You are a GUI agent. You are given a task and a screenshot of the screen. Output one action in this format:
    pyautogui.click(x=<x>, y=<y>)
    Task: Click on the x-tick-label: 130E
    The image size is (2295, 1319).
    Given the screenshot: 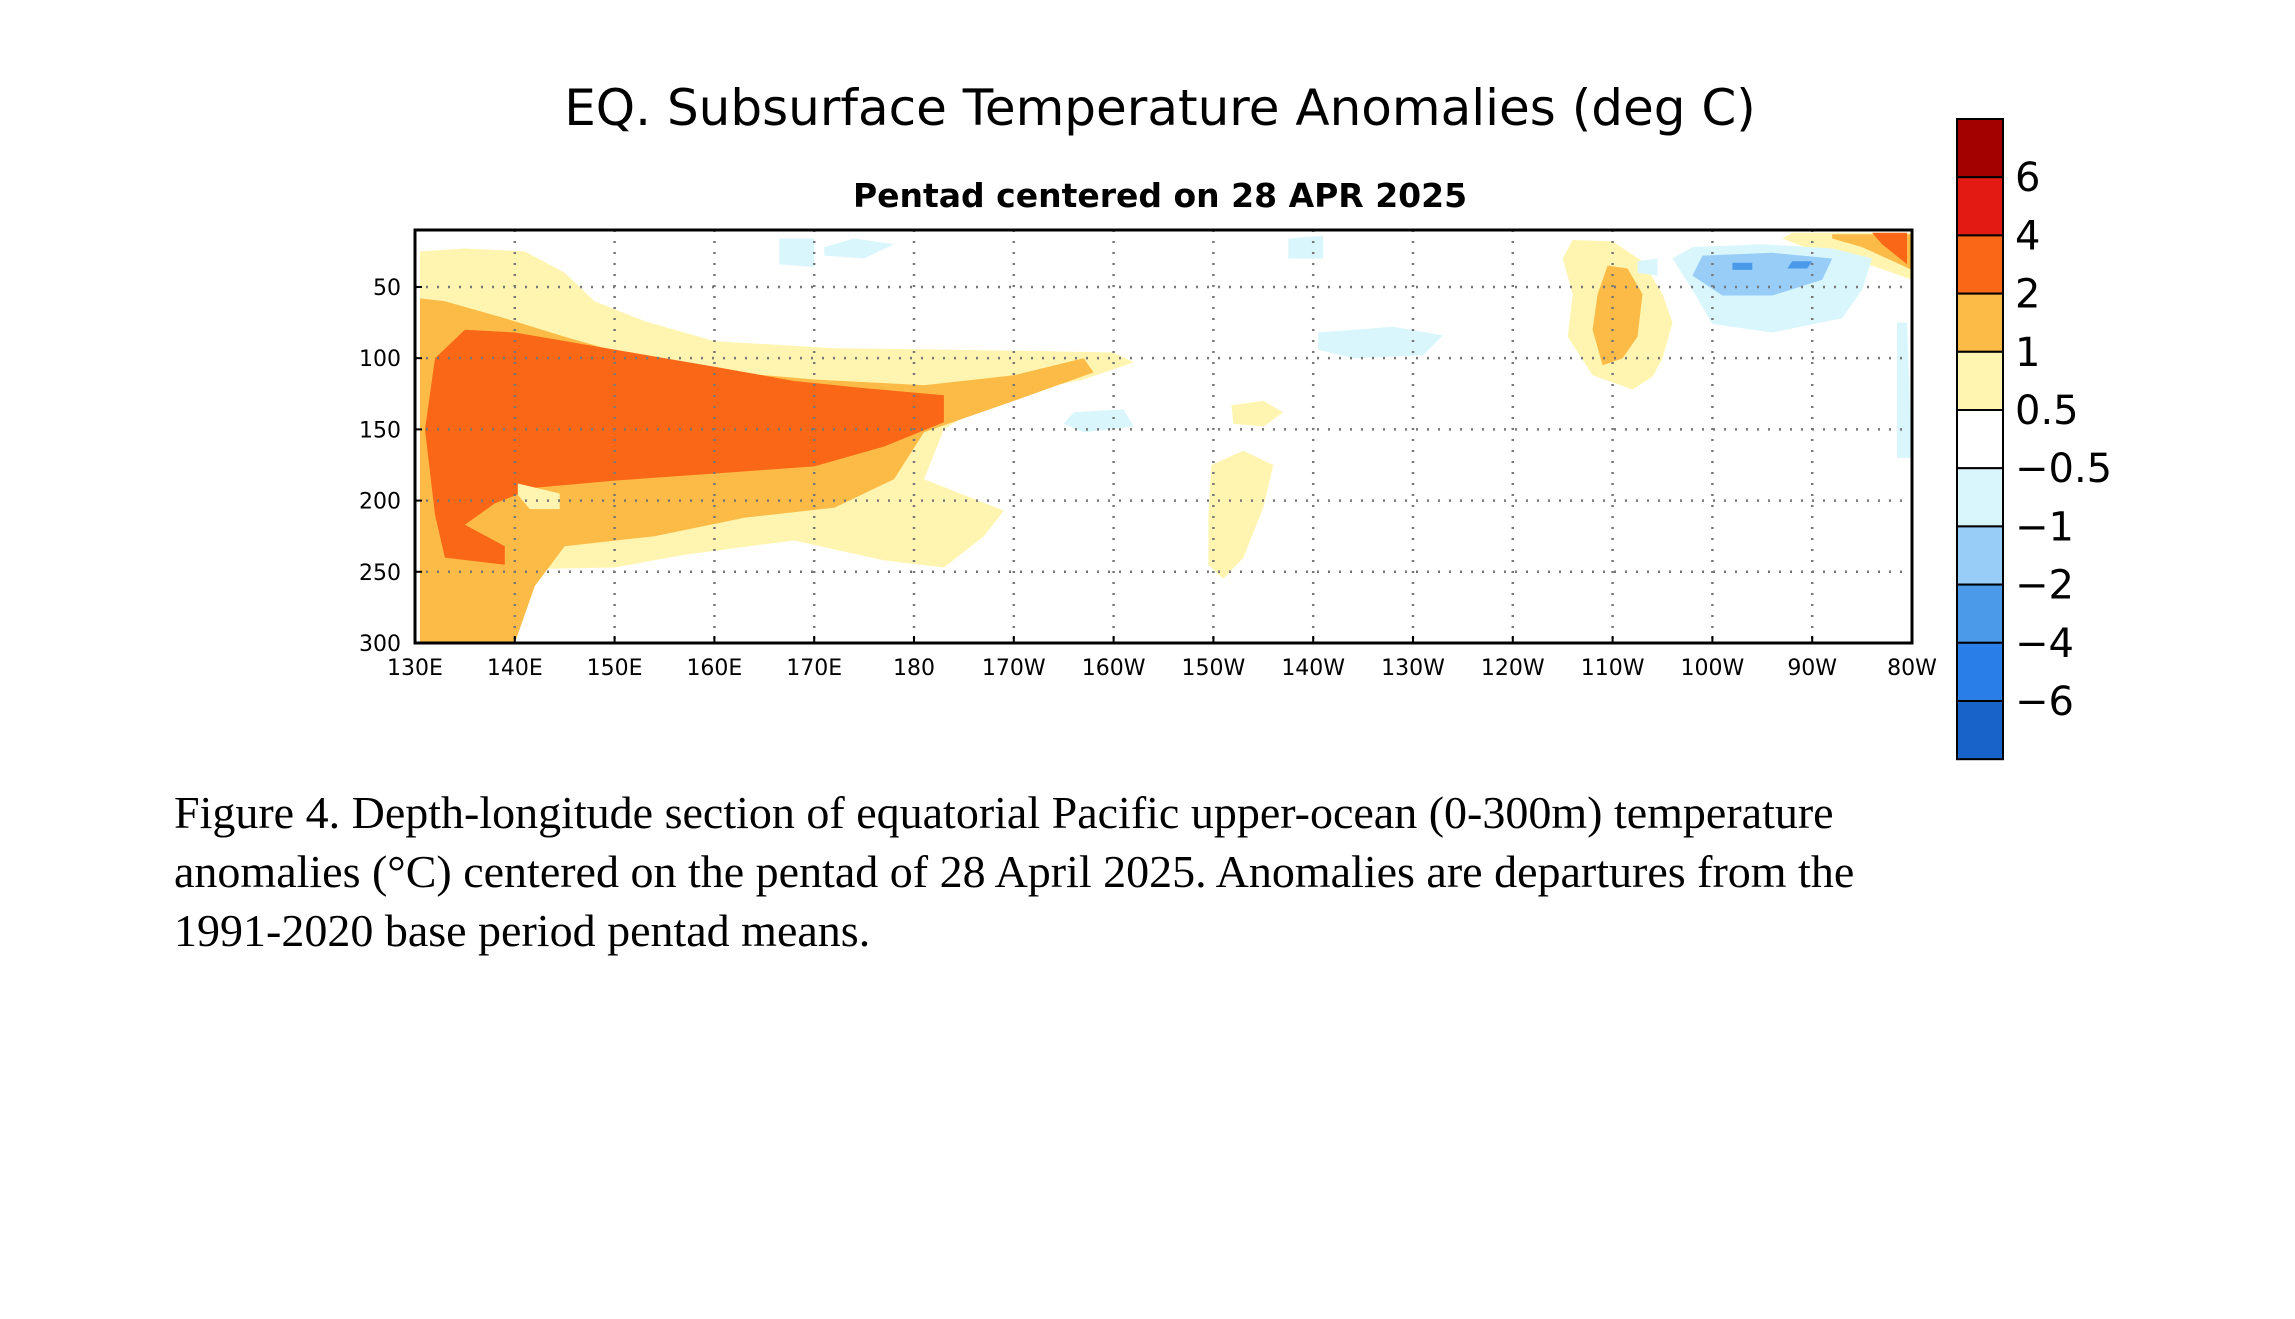 What is the action you would take?
    pyautogui.click(x=415, y=668)
    